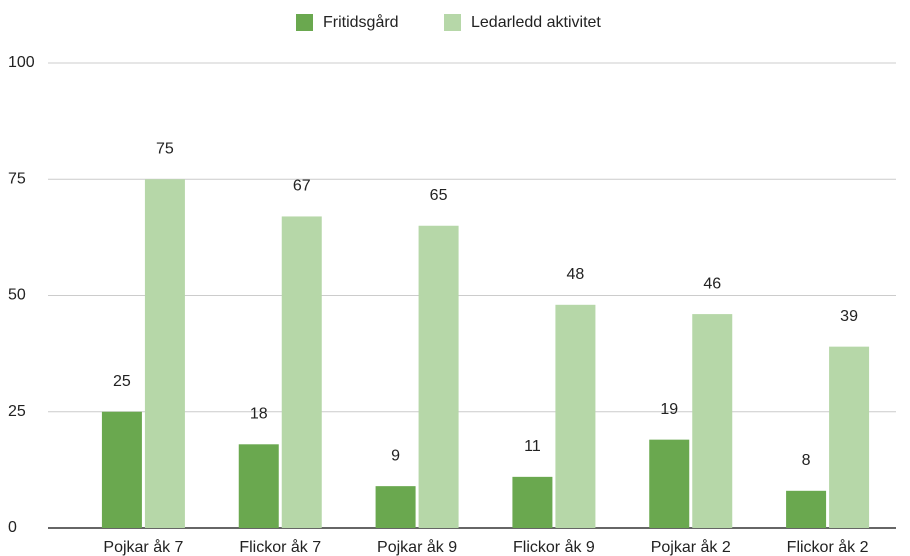  Describe the element at coordinates (849, 316) in the screenshot. I see `value-label: 39` at that location.